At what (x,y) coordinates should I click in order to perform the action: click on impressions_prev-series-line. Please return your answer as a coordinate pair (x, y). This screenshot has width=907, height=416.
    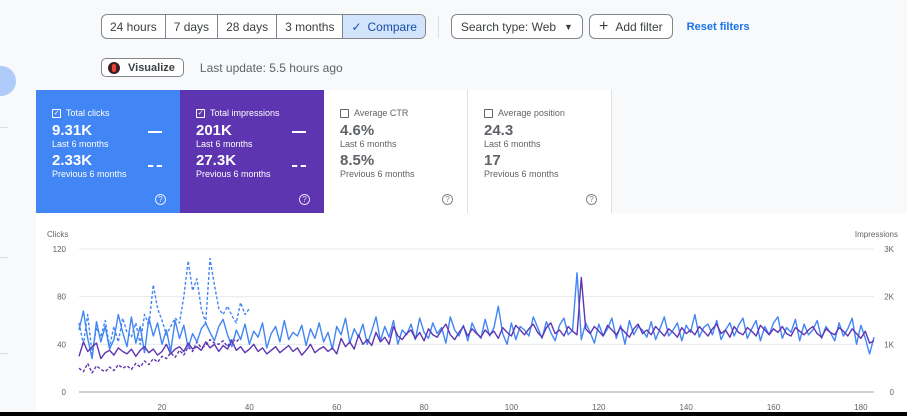
    Looking at the image, I should click on (160, 355).